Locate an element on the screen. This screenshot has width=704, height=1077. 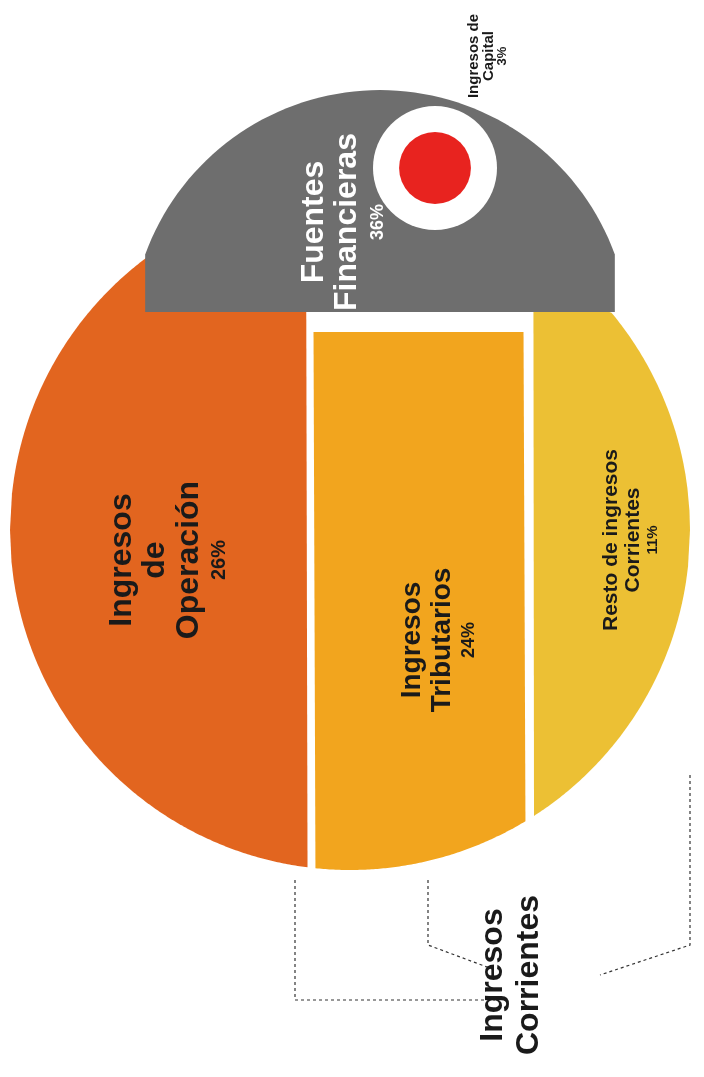
data-label: 36% is located at coordinates (377, 222).